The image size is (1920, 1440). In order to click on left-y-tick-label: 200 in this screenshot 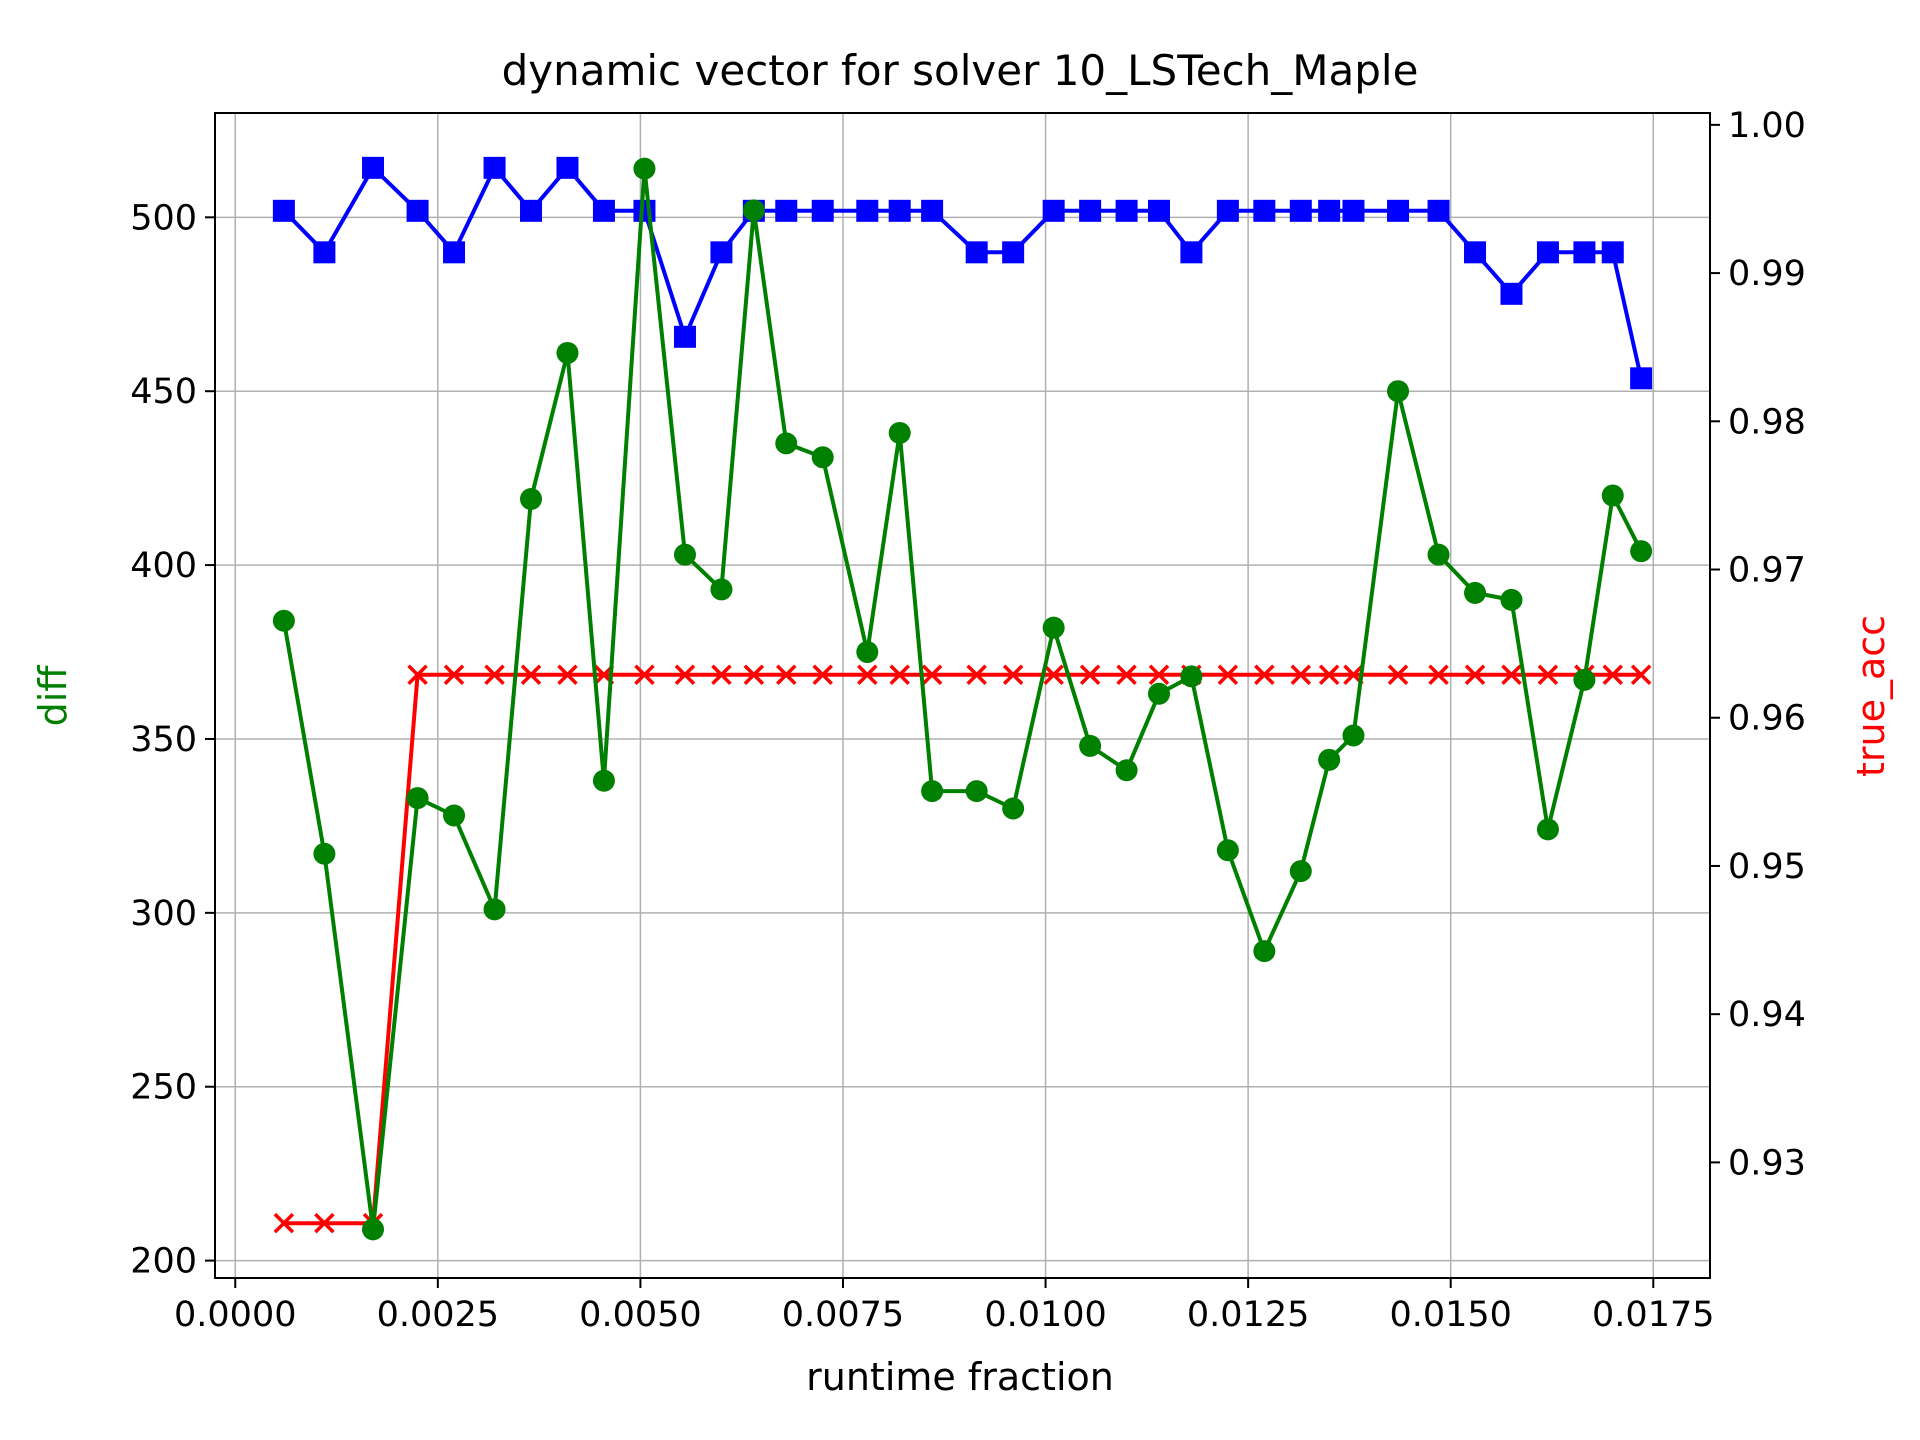, I will do `click(163, 1262)`.